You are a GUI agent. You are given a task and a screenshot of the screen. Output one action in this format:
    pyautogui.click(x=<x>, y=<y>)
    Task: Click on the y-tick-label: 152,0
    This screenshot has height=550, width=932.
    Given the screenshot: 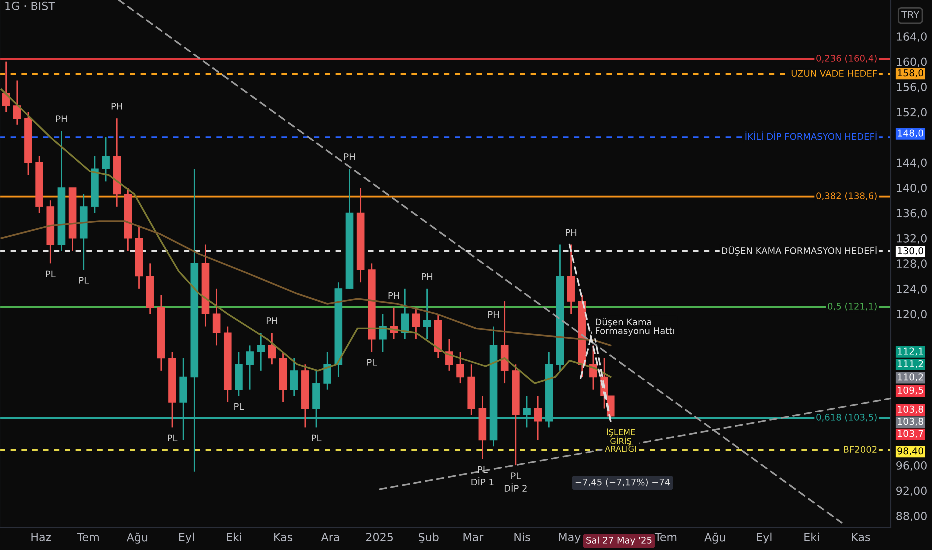 What is the action you would take?
    pyautogui.click(x=912, y=113)
    